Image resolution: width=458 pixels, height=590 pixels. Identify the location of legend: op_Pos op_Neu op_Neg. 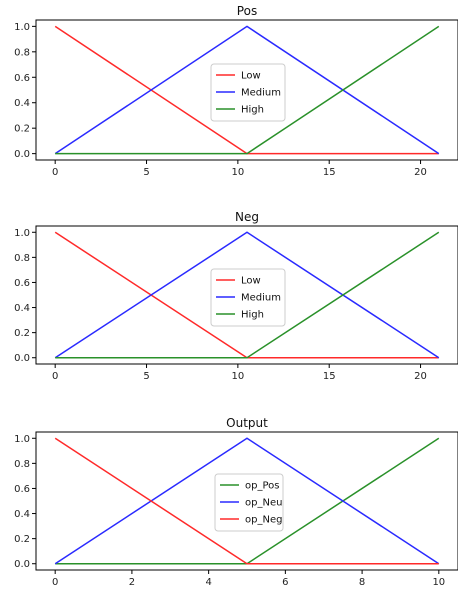
(249, 502).